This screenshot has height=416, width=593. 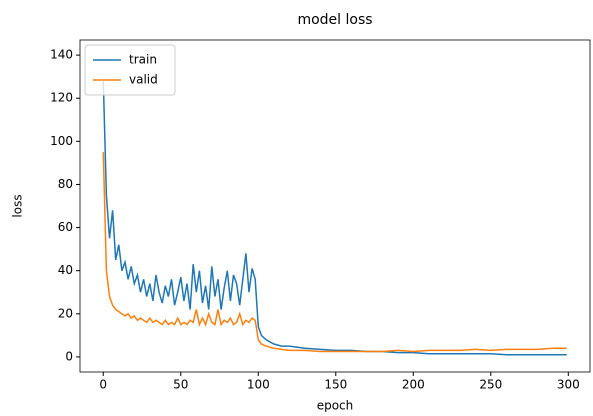 What do you see at coordinates (568, 385) in the screenshot?
I see `x-tick-label: 300` at bounding box center [568, 385].